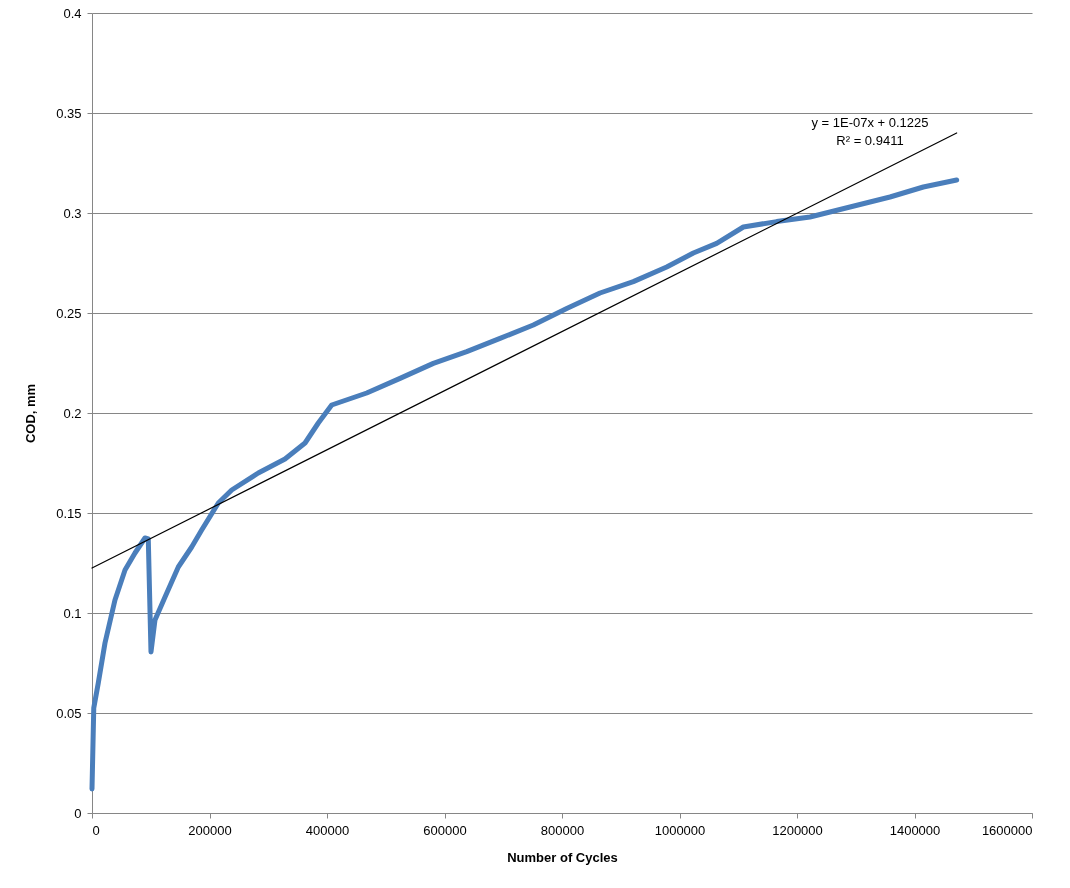 The width and height of the screenshot is (1070, 888). I want to click on y-tick-label: 0, so click(78, 813).